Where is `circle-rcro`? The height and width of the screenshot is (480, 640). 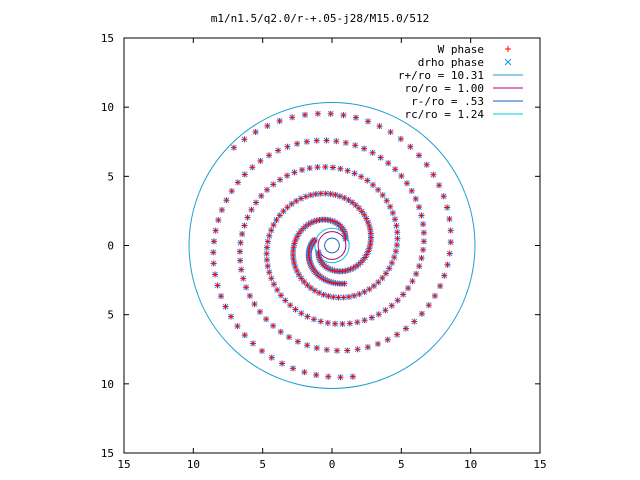
circle-rcro is located at coordinates (332, 245).